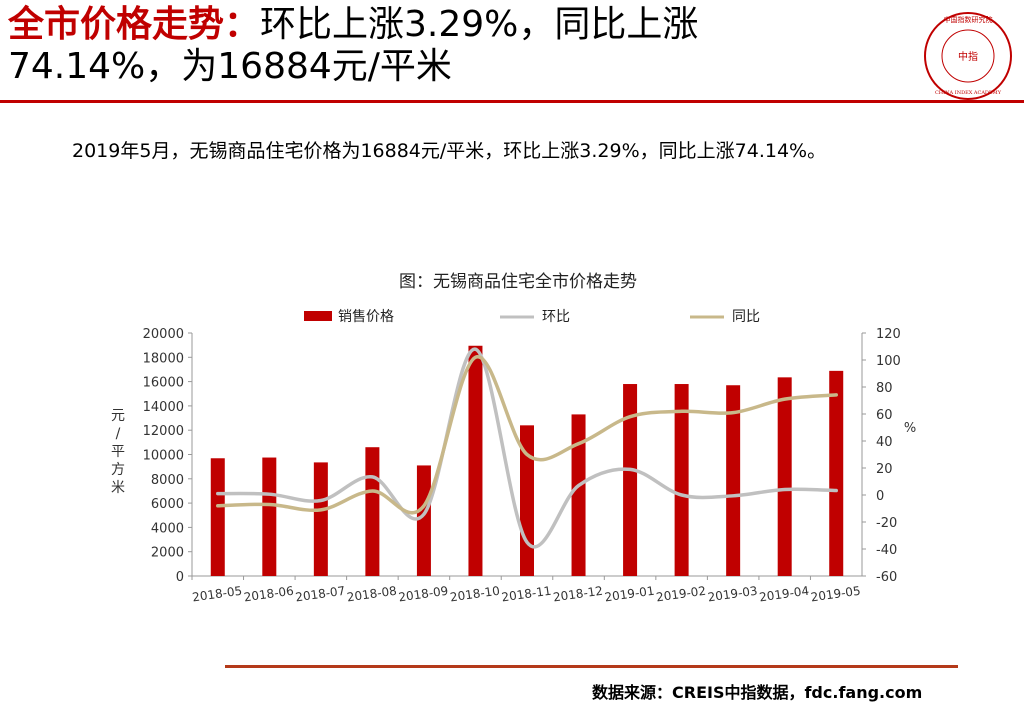 The height and width of the screenshot is (709, 1024). What do you see at coordinates (479, 24) in the screenshot?
I see `title-line-1-text: 环比上涨3.29%，同比上涨` at bounding box center [479, 24].